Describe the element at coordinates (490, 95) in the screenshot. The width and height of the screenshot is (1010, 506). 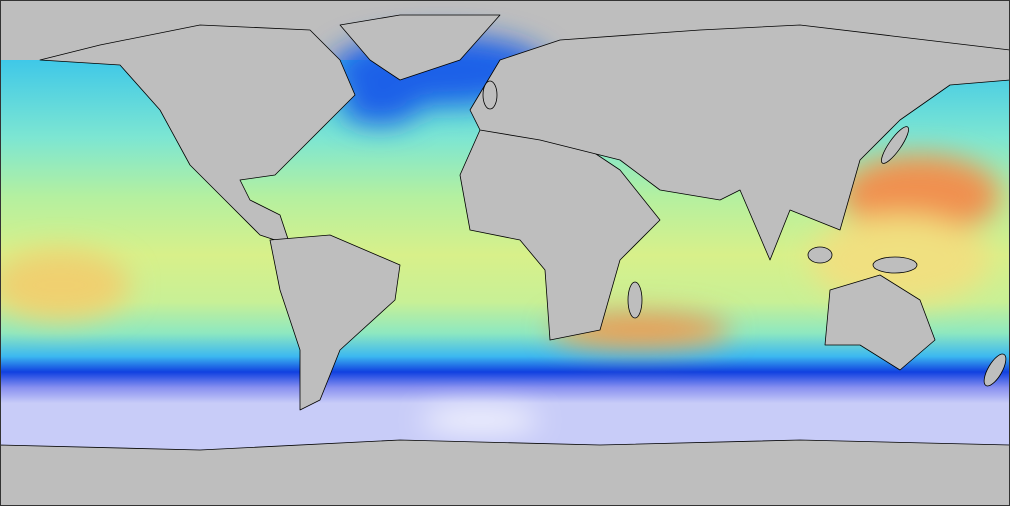
I see `britain` at that location.